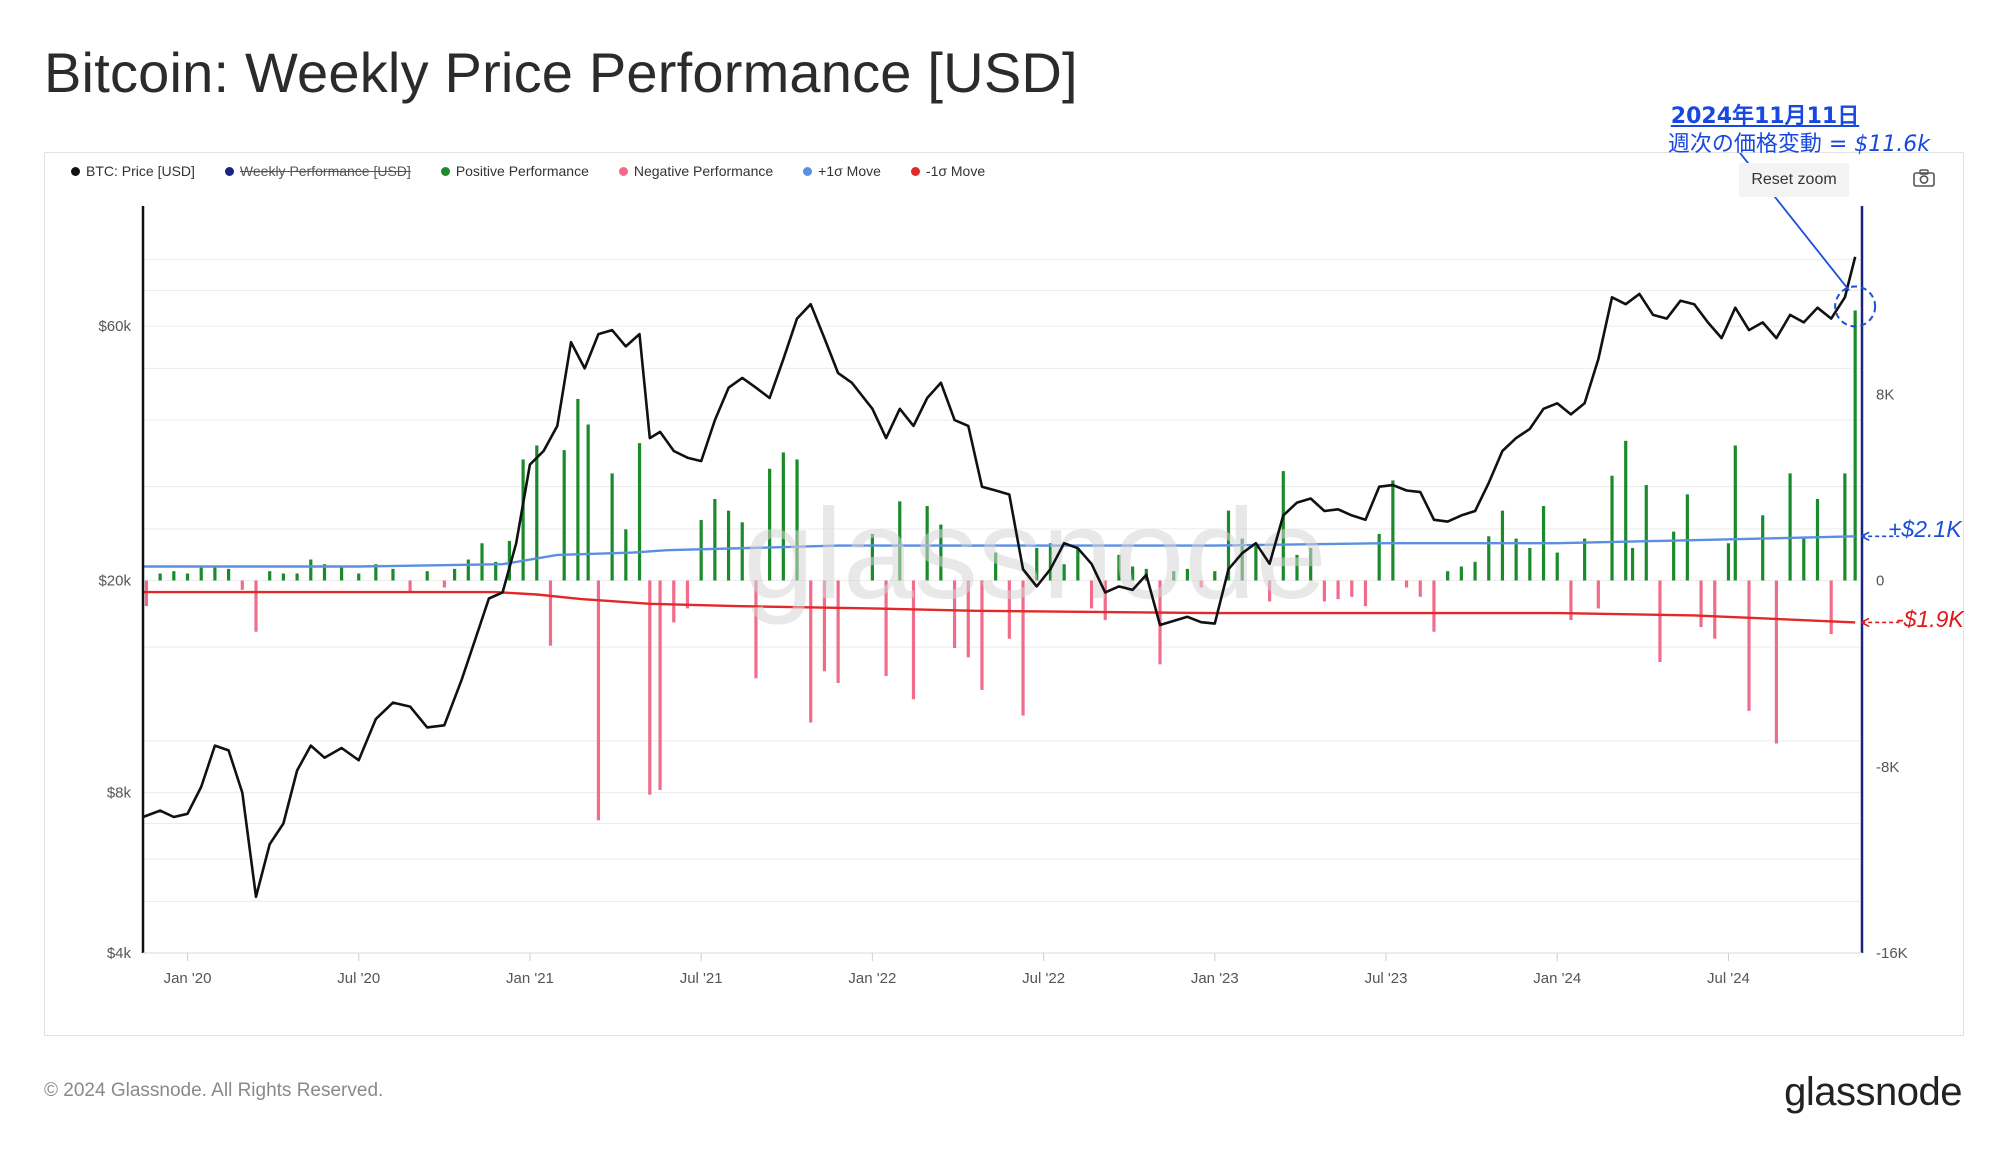 This screenshot has width=2000, height=1152. Describe the element at coordinates (119, 793) in the screenshot. I see `left-tick-label: $8k` at that location.